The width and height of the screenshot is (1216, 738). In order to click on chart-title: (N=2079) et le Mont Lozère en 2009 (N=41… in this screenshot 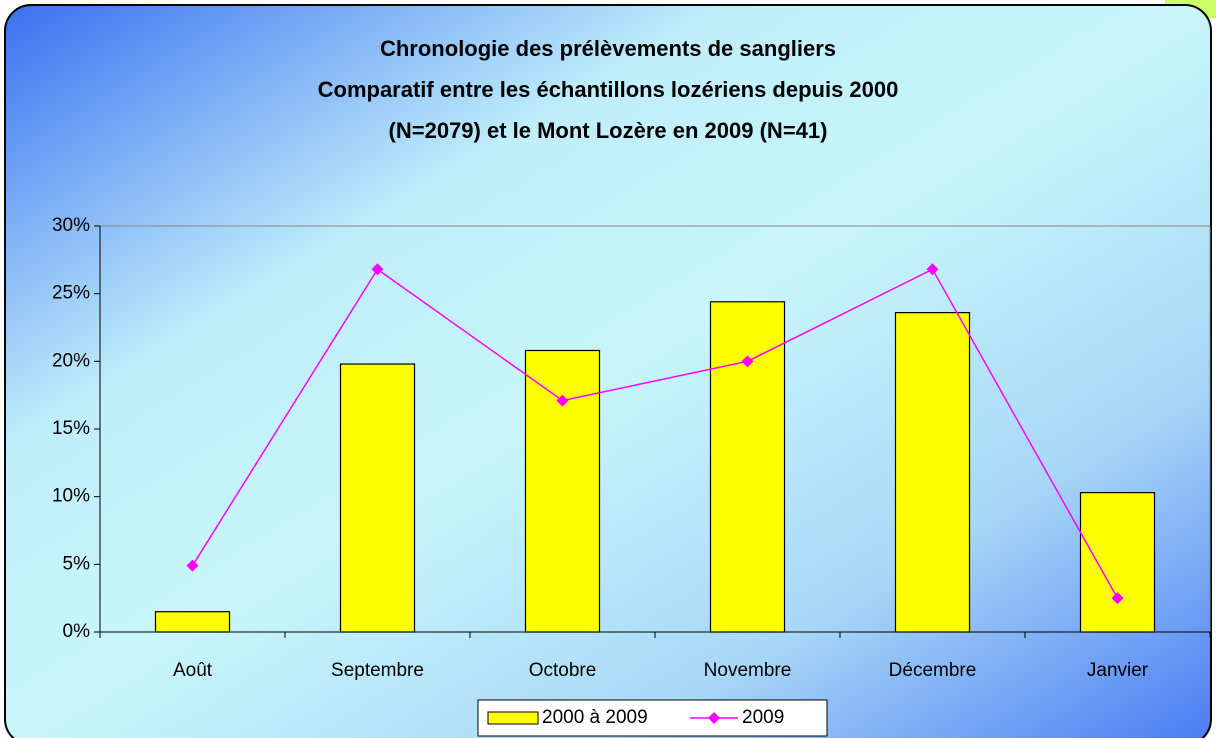, I will do `click(608, 130)`.